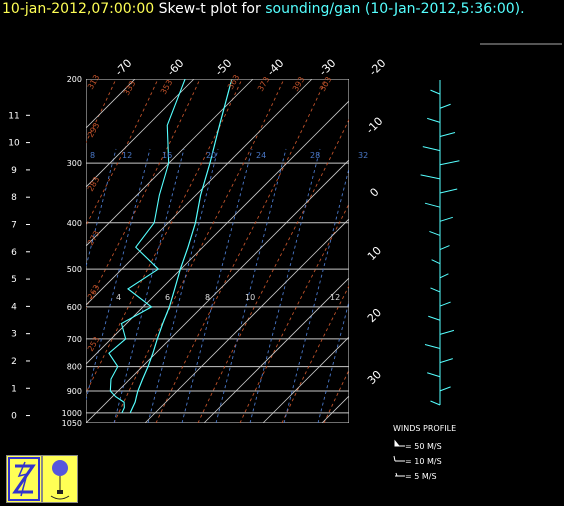  What do you see at coordinates (233, 82) in the screenshot?
I see `dry-adiabat-label: 363` at bounding box center [233, 82].